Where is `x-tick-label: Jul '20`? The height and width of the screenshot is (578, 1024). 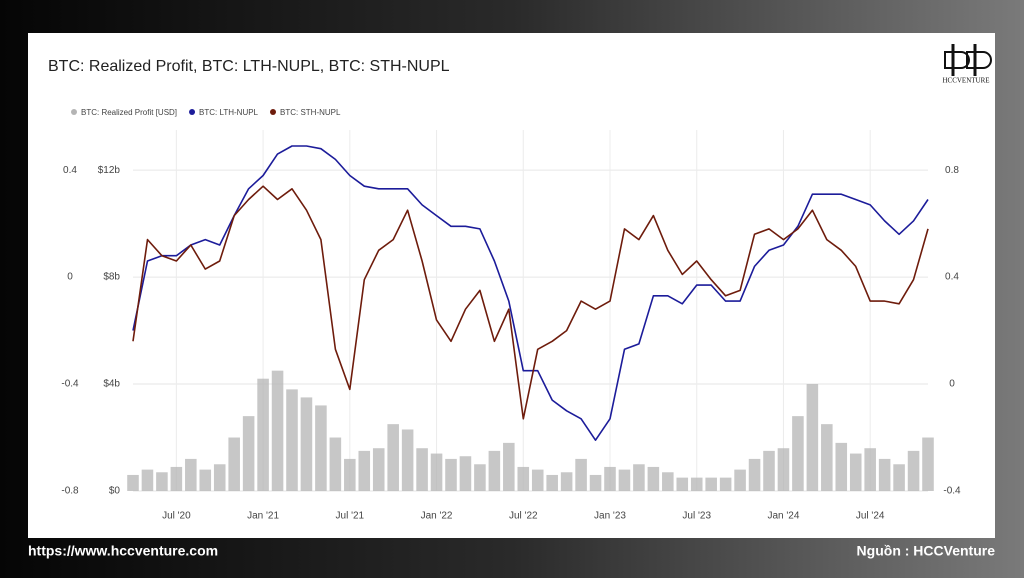 x-tick-label: Jul '20 is located at coordinates (176, 516).